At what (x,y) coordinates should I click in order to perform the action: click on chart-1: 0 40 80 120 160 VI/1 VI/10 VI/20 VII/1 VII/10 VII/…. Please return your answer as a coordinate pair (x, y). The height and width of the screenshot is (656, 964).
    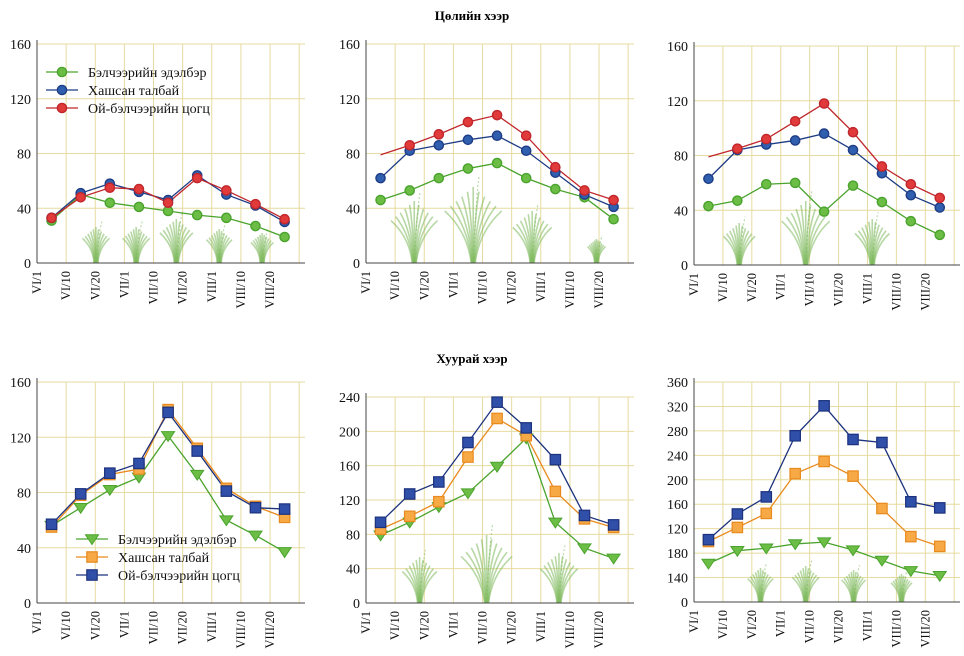
    Looking at the image, I should click on (157, 173).